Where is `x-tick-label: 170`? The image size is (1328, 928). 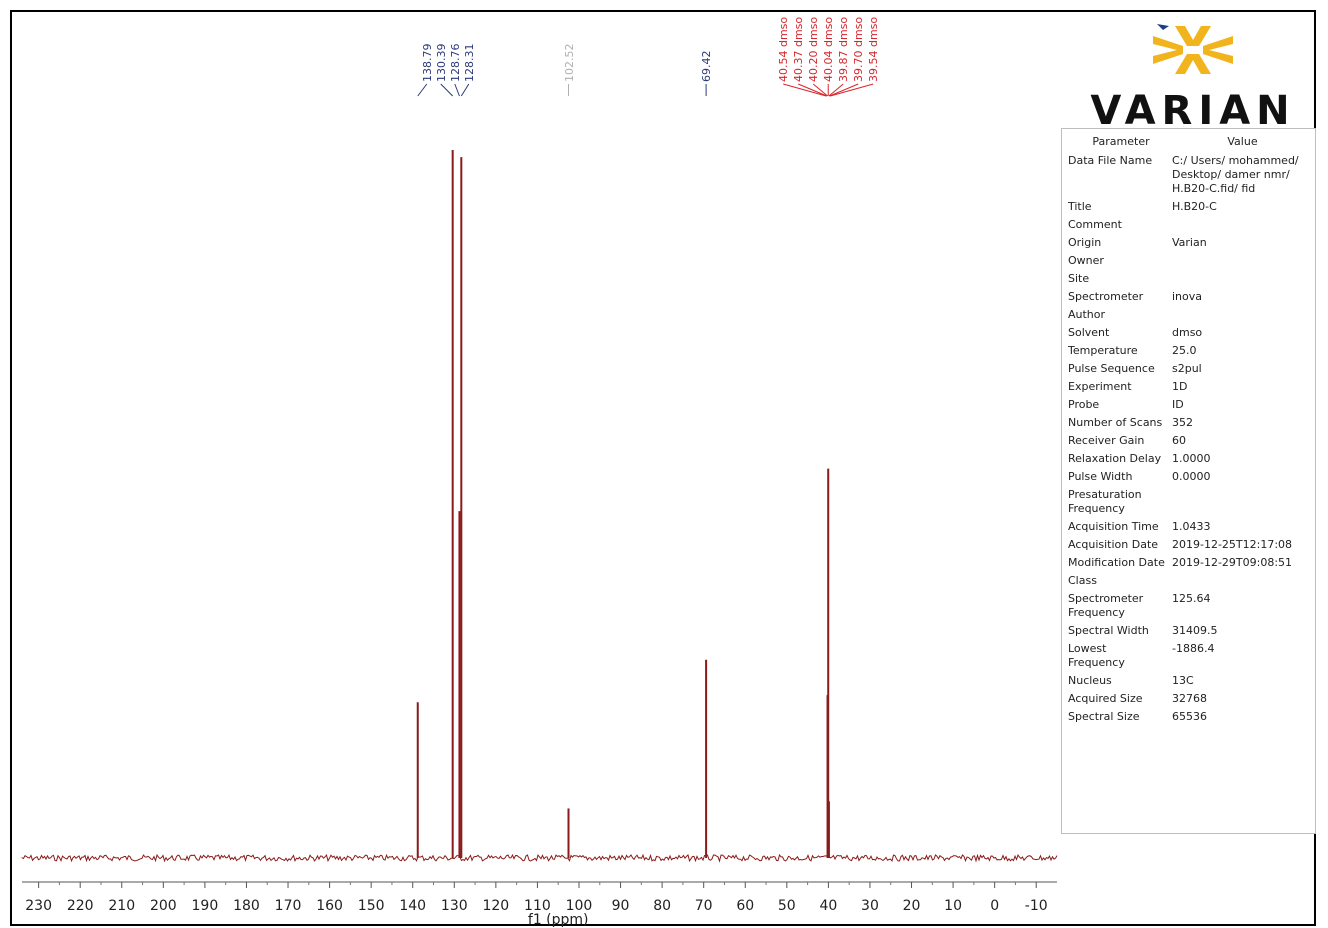
x-tick-label: 170 is located at coordinates (288, 906).